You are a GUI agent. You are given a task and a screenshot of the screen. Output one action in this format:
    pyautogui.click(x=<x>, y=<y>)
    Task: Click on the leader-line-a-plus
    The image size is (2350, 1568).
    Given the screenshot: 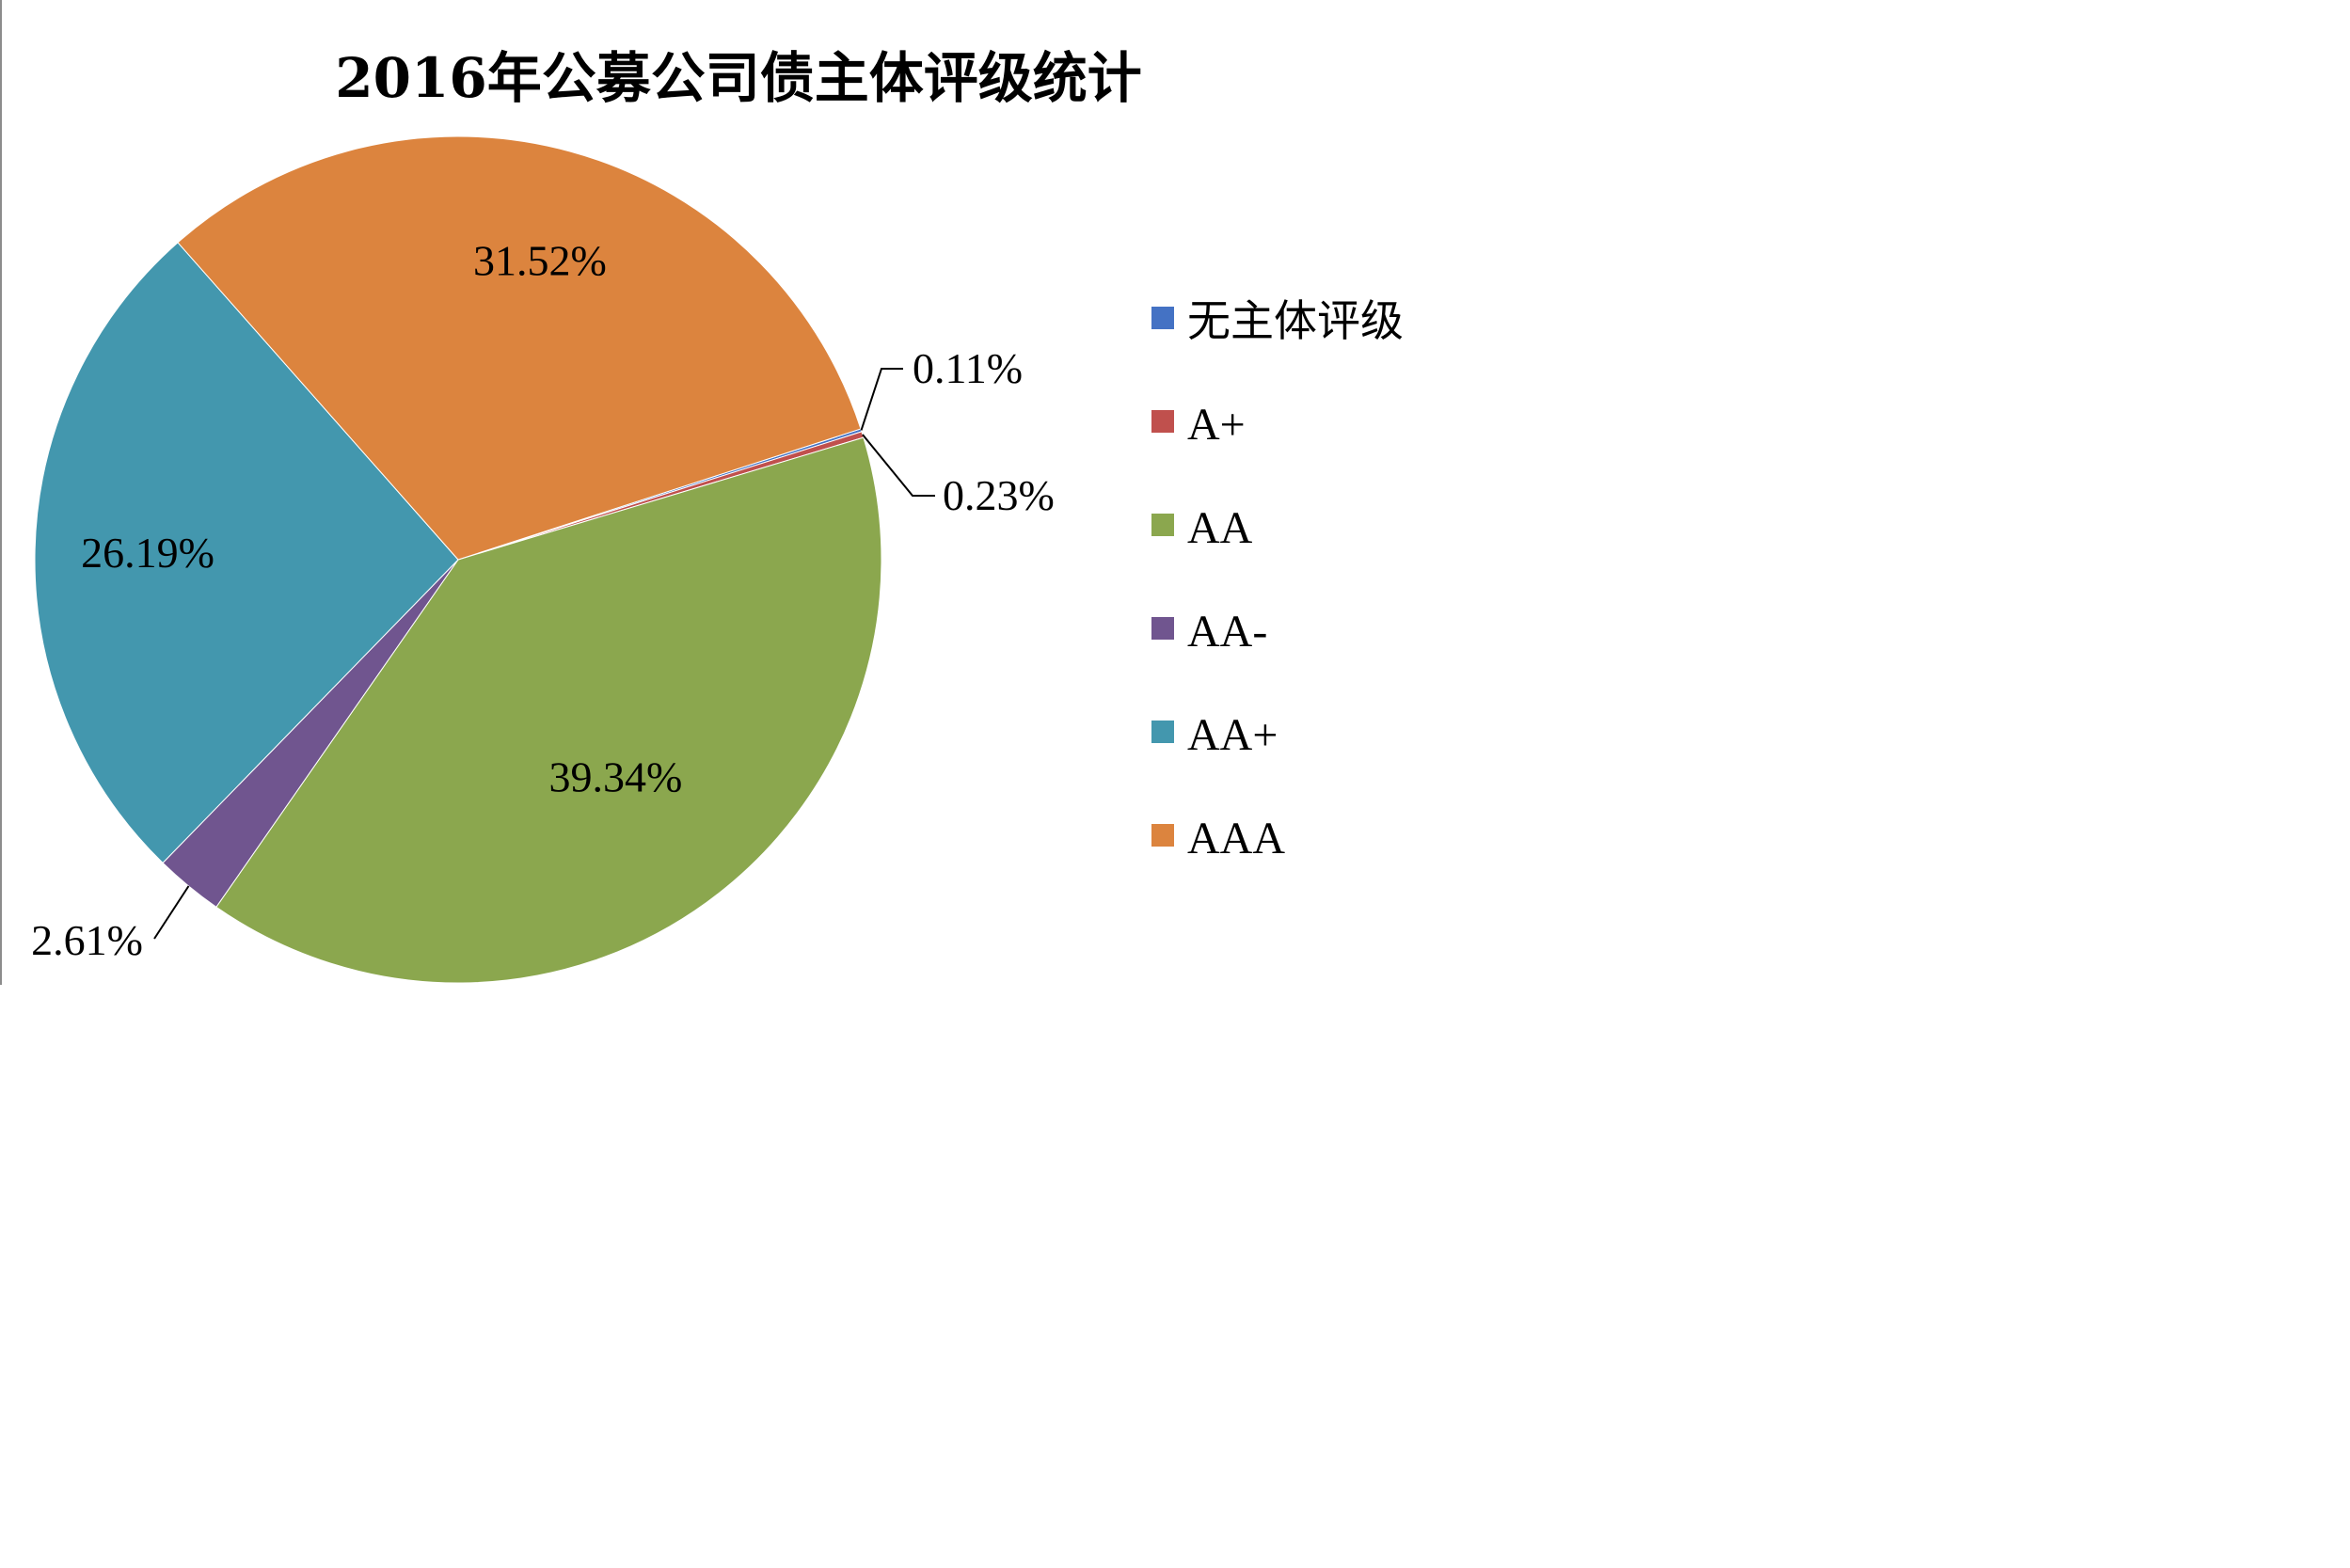 What is the action you would take?
    pyautogui.click(x=899, y=466)
    